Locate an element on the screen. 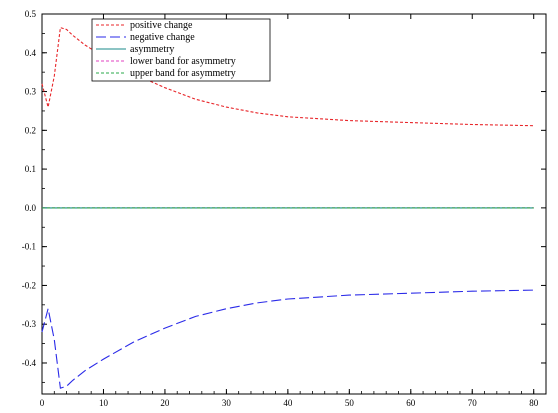  y-tick-label: 0.2 is located at coordinates (30, 130).